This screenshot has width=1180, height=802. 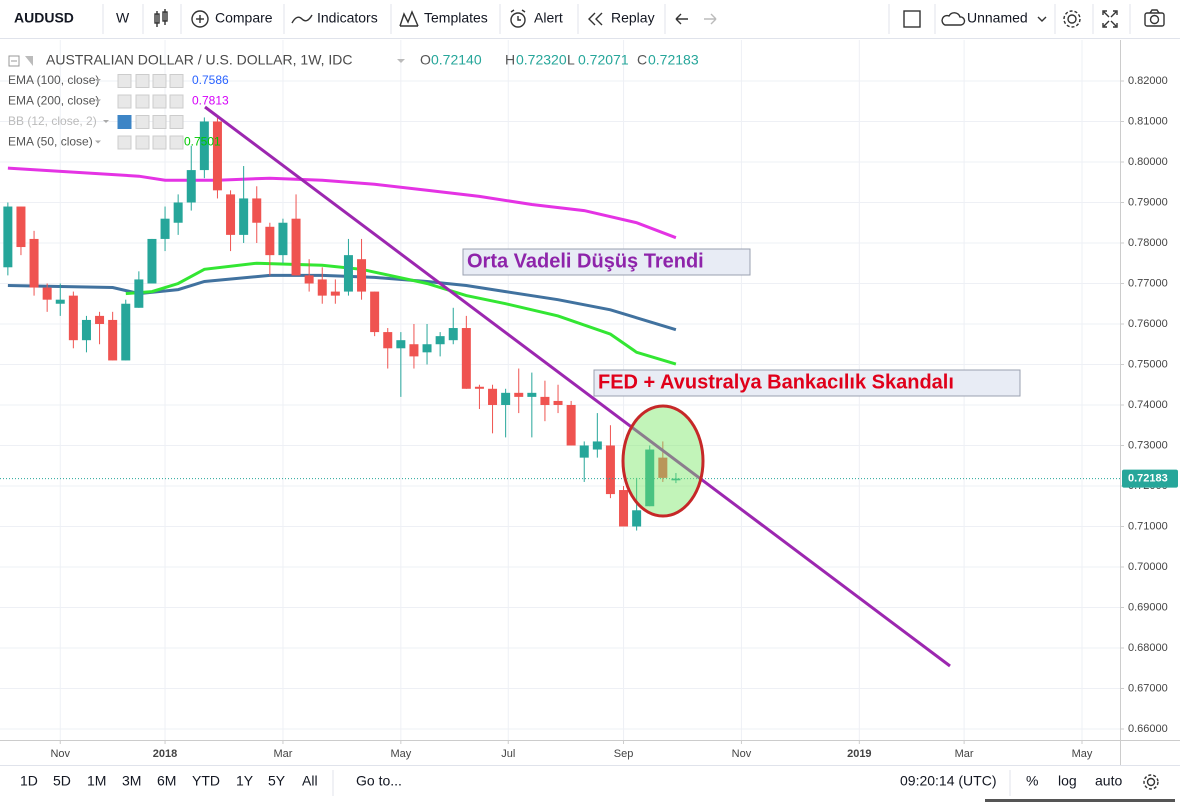 What do you see at coordinates (633, 18) in the screenshot?
I see `replay-button: Replay` at bounding box center [633, 18].